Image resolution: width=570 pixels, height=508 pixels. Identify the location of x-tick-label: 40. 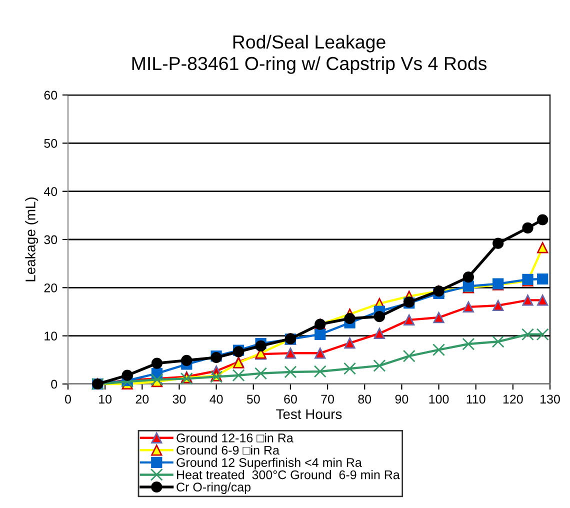
(216, 399).